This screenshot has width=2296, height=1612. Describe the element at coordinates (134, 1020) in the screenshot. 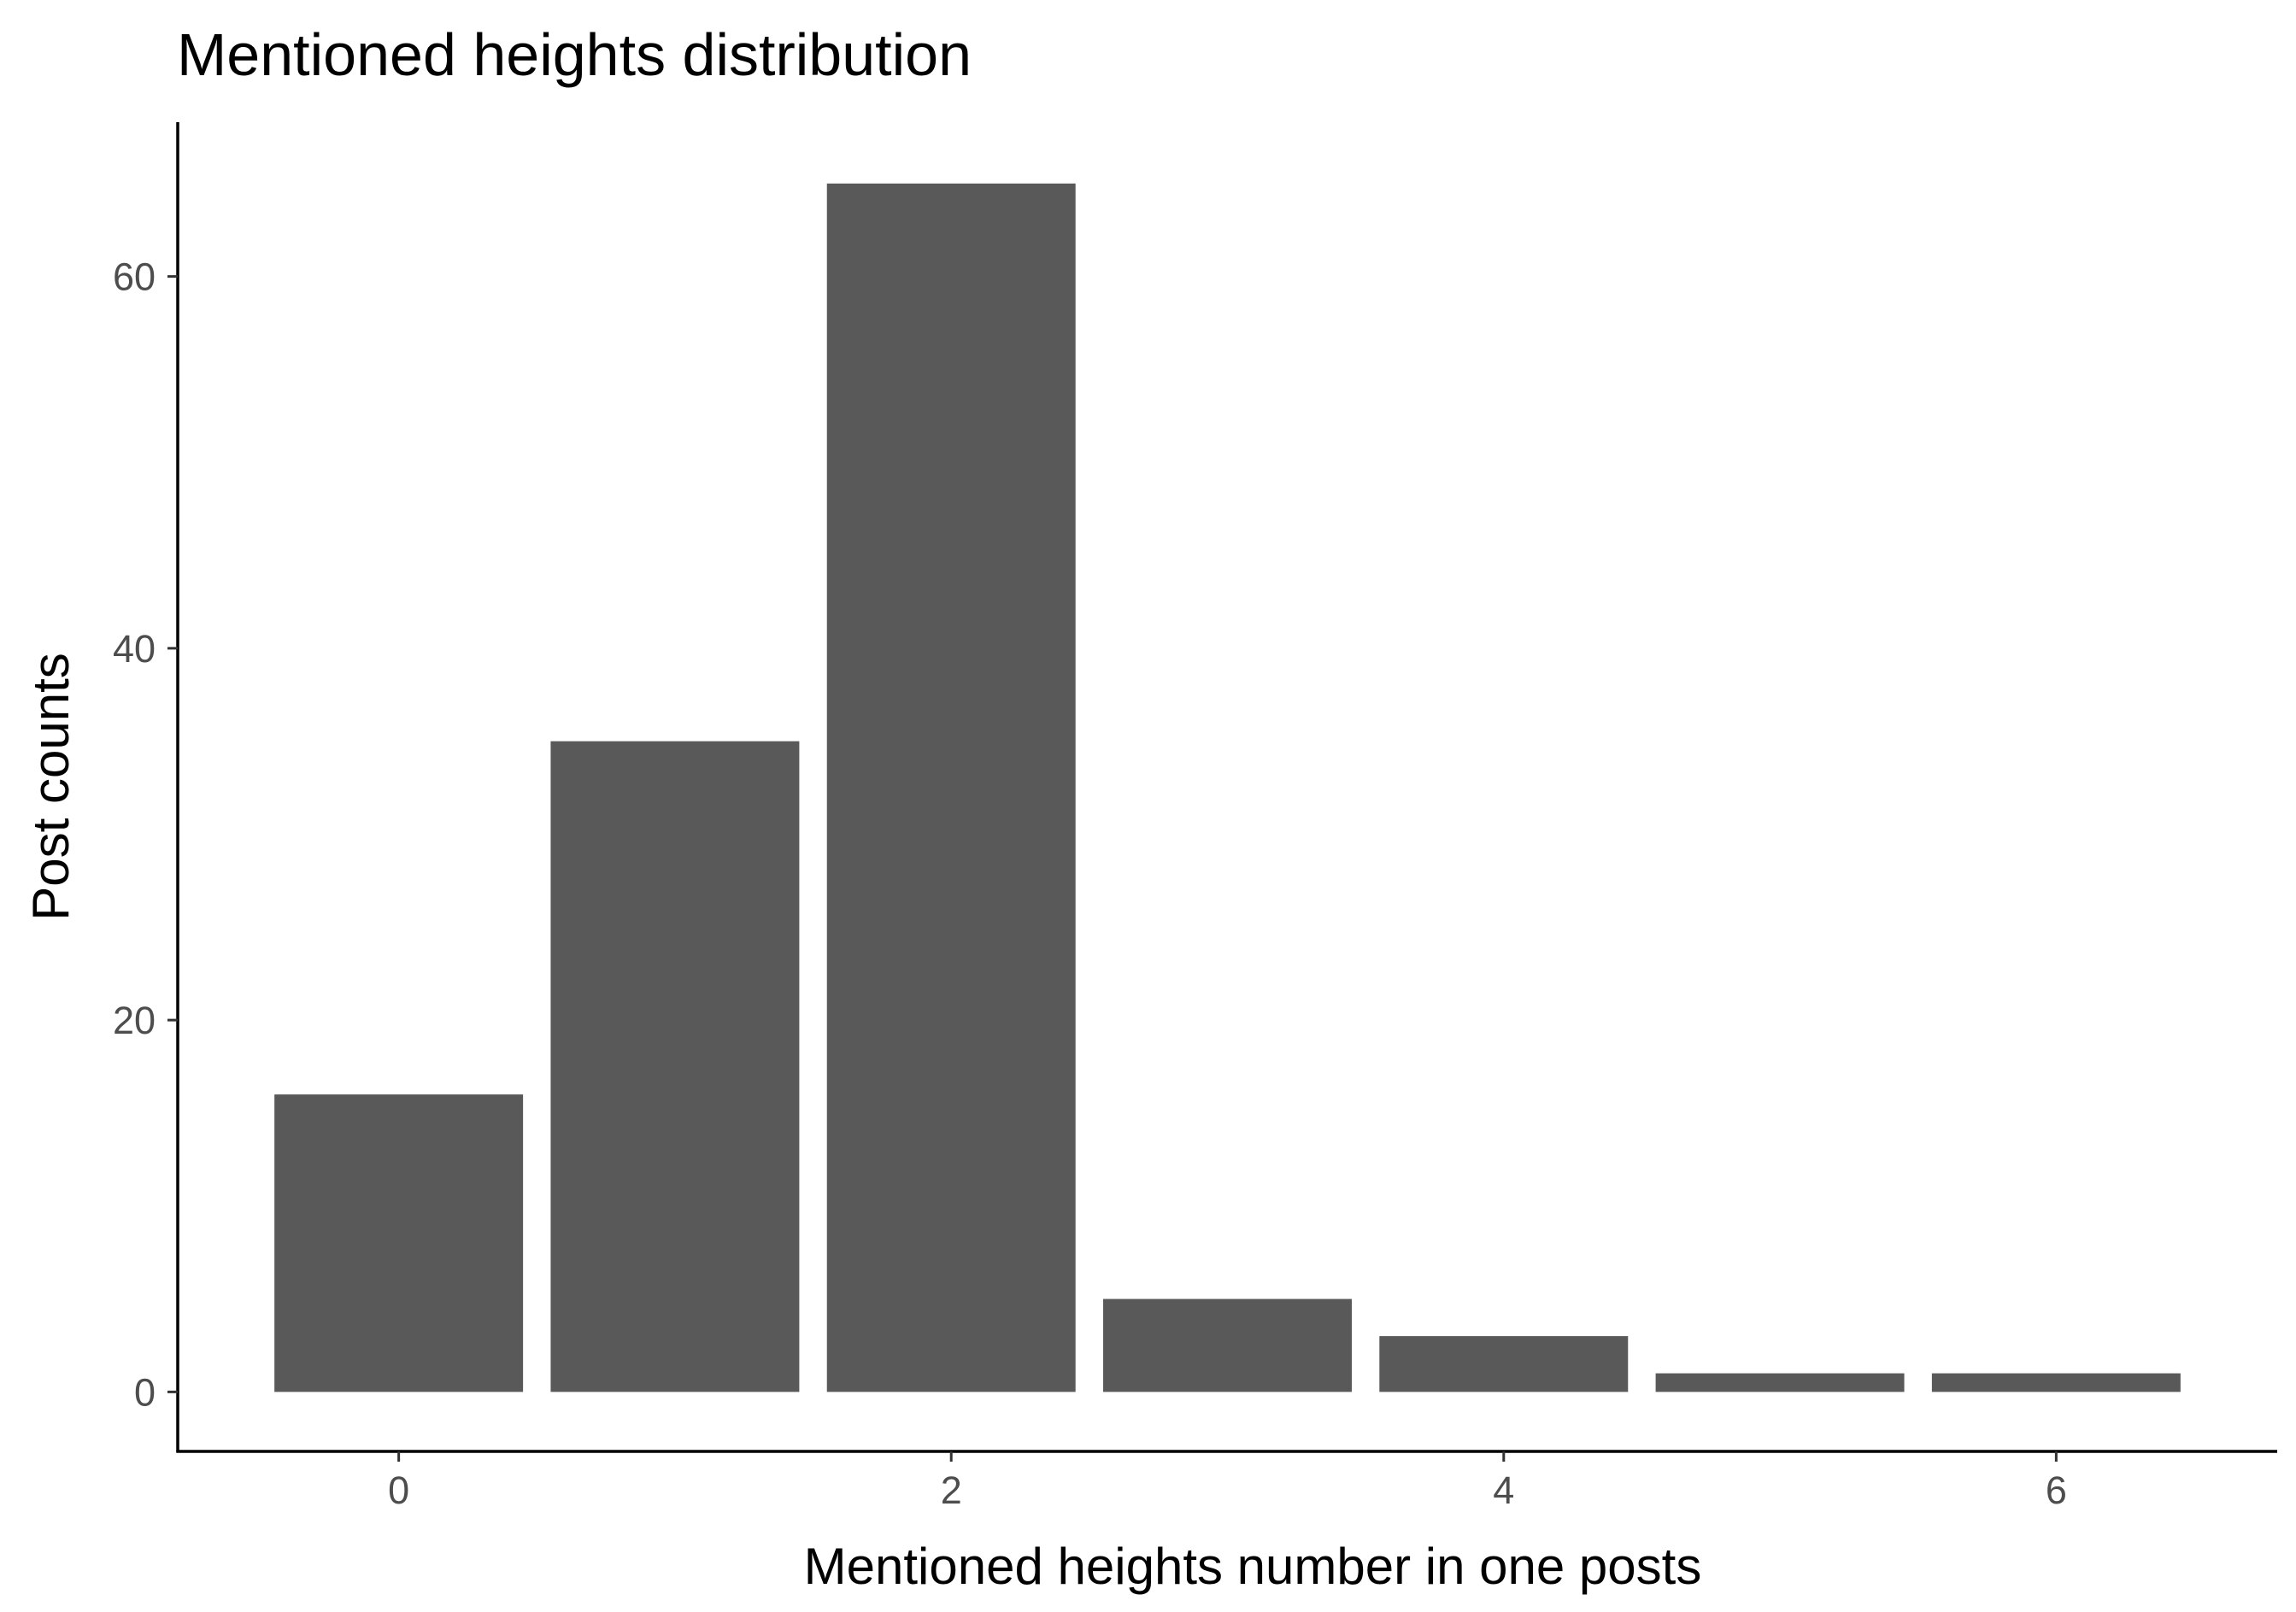

I see `y-tick-label: 20` at that location.